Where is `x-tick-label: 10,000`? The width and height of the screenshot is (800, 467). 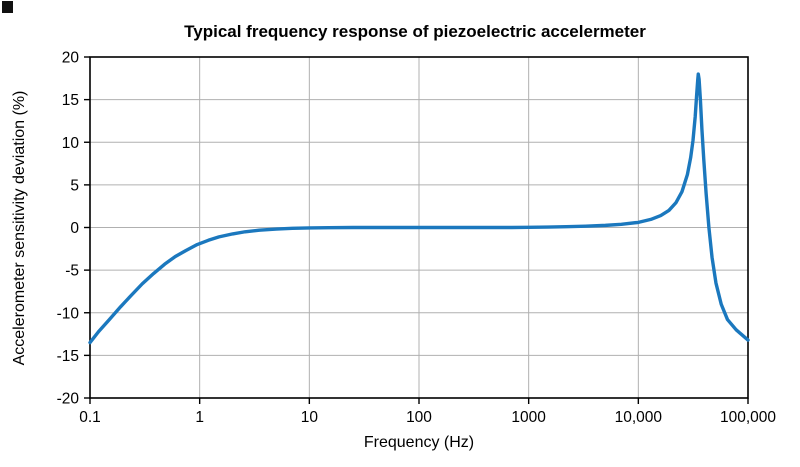 x-tick-label: 10,000 is located at coordinates (639, 417).